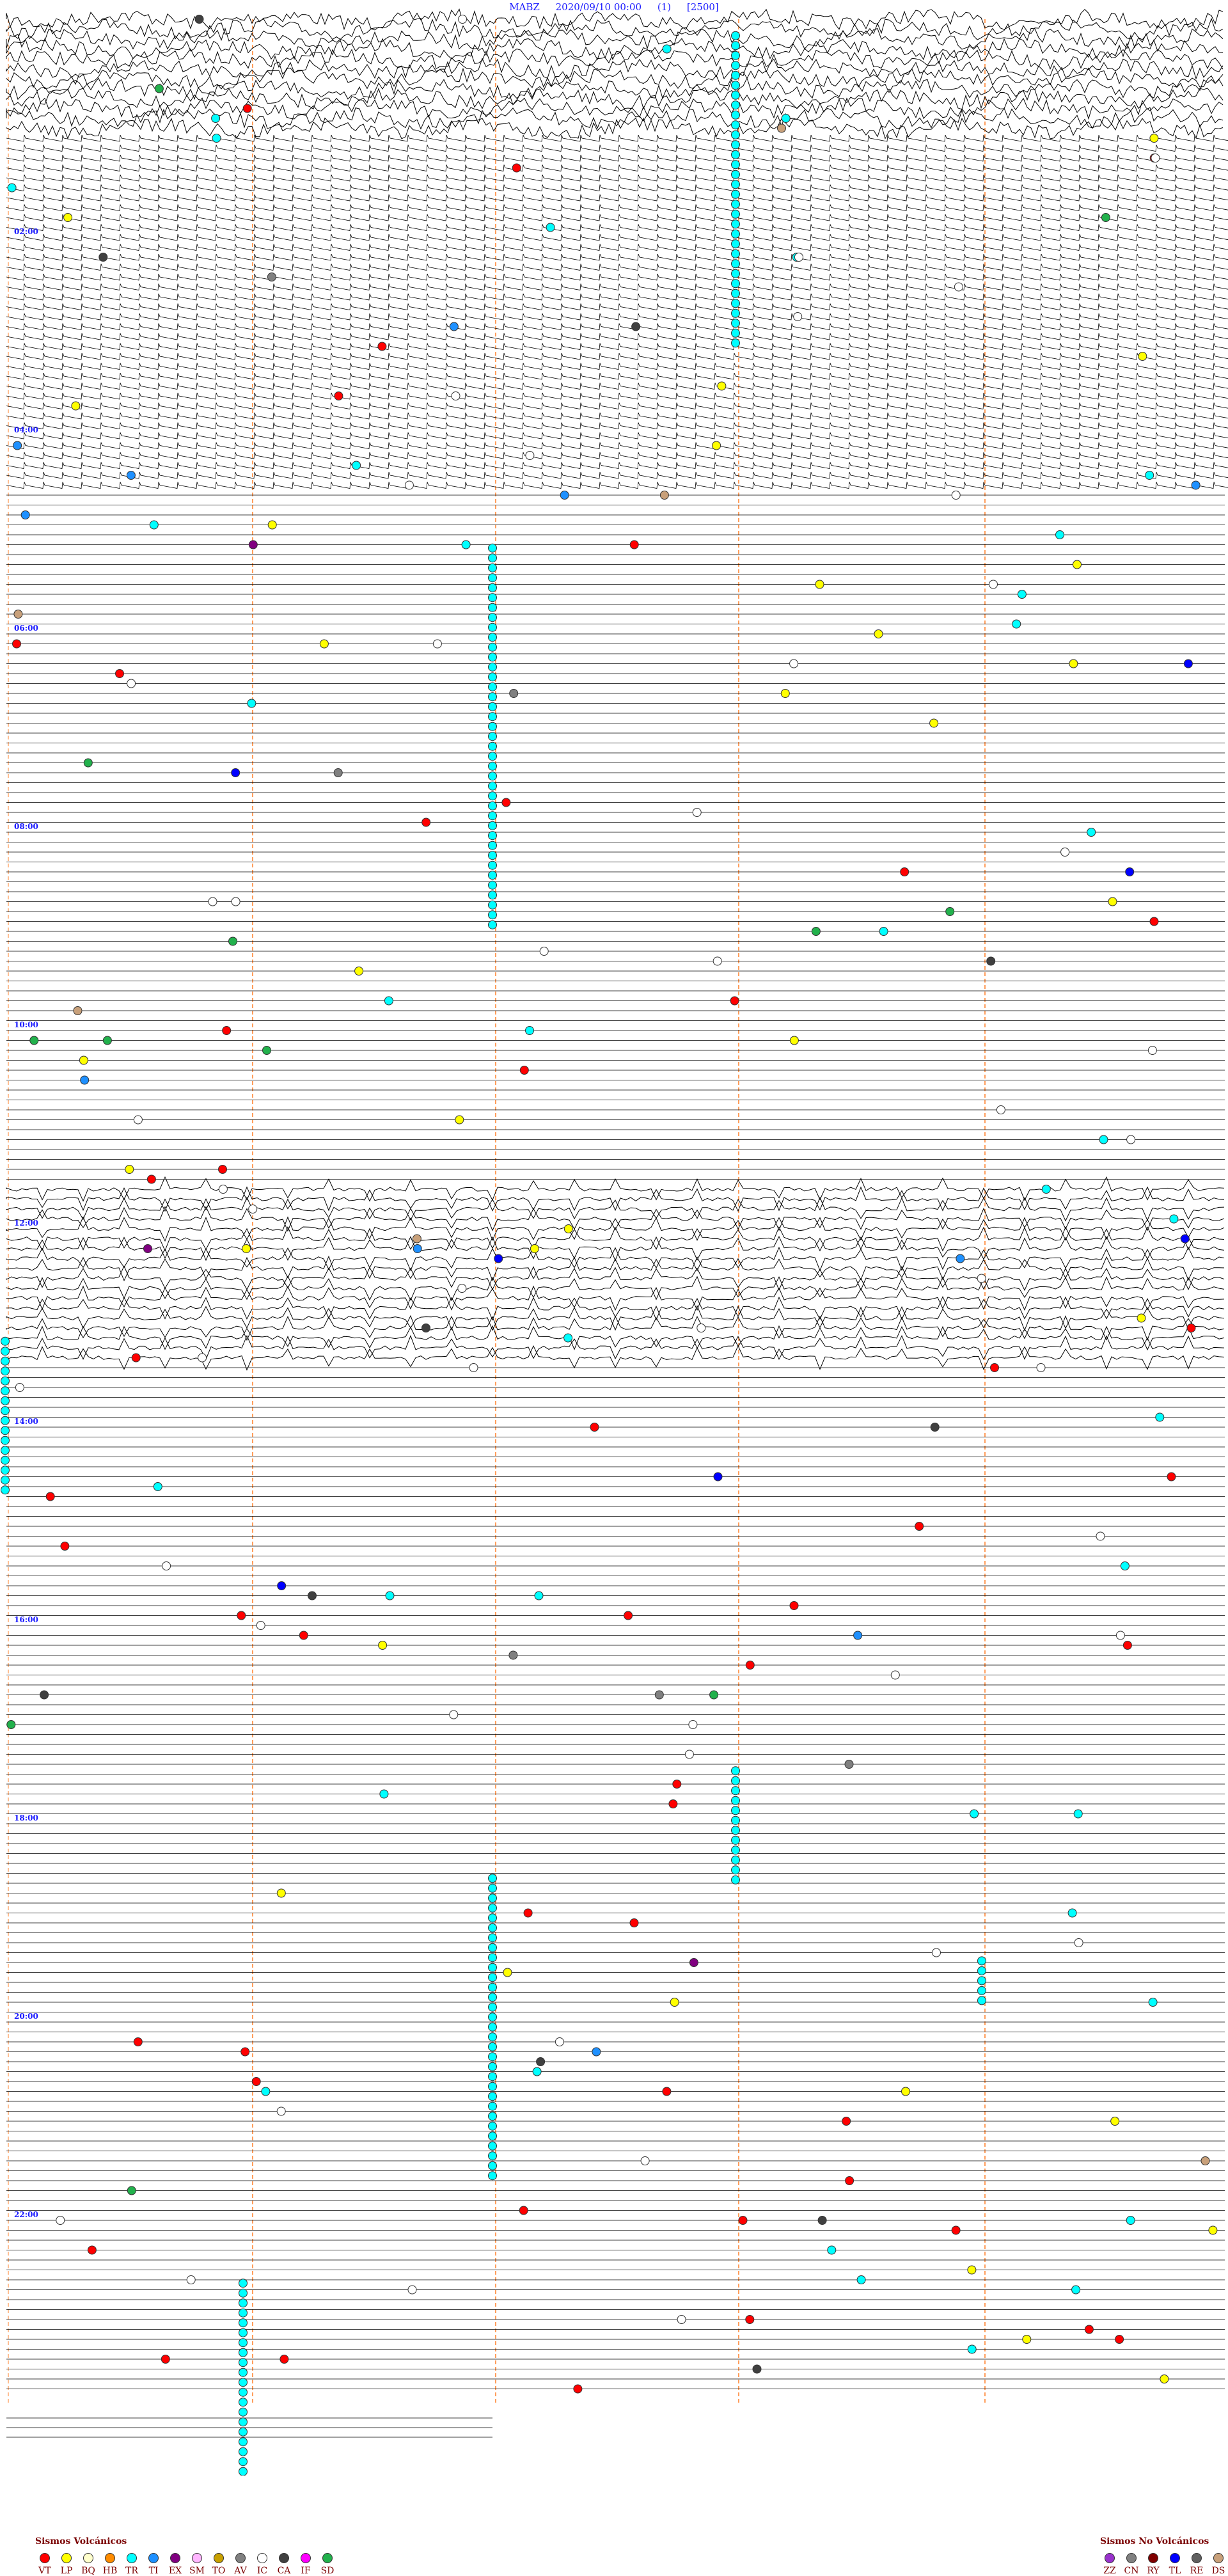 This screenshot has width=1228, height=2576. What do you see at coordinates (26, 1817) in the screenshot?
I see `hour-label: 18:00` at bounding box center [26, 1817].